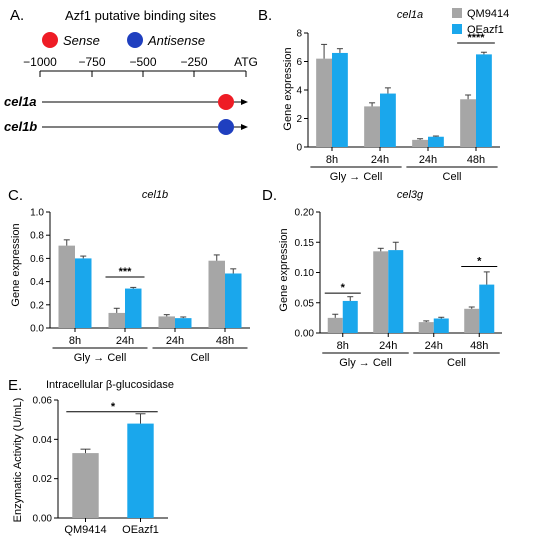  I want to click on y-axis-label: Enzymatic Activity (U/mL), so click(18, 460).